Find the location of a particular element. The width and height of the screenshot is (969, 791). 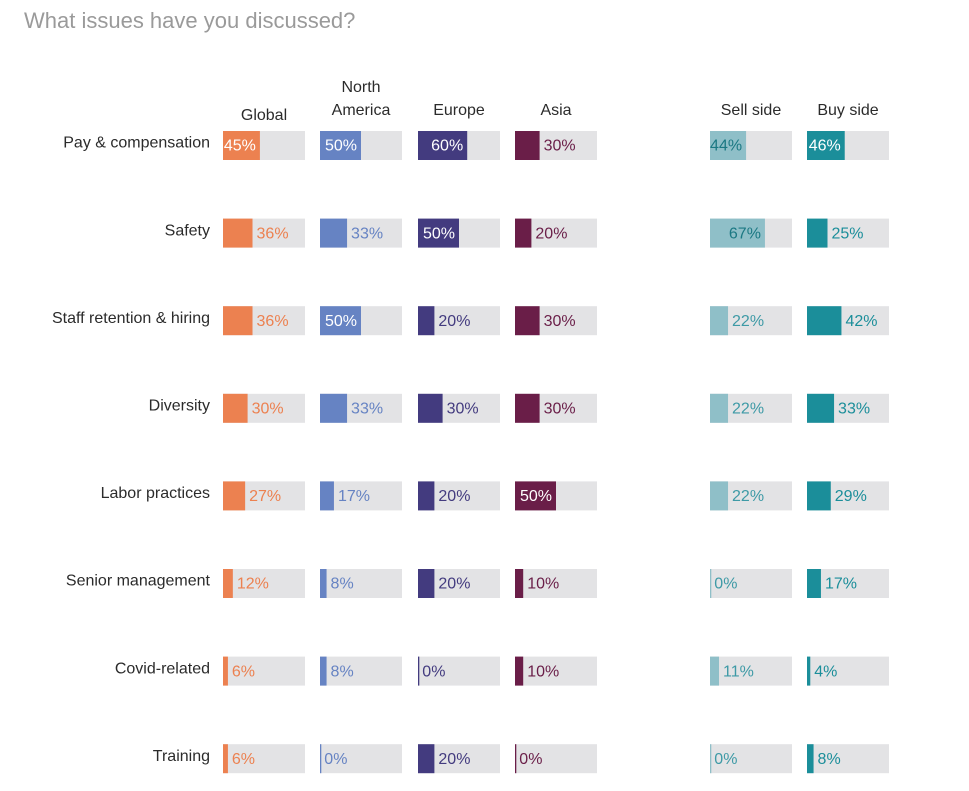

category-label: Senior management is located at coordinates (138, 581).